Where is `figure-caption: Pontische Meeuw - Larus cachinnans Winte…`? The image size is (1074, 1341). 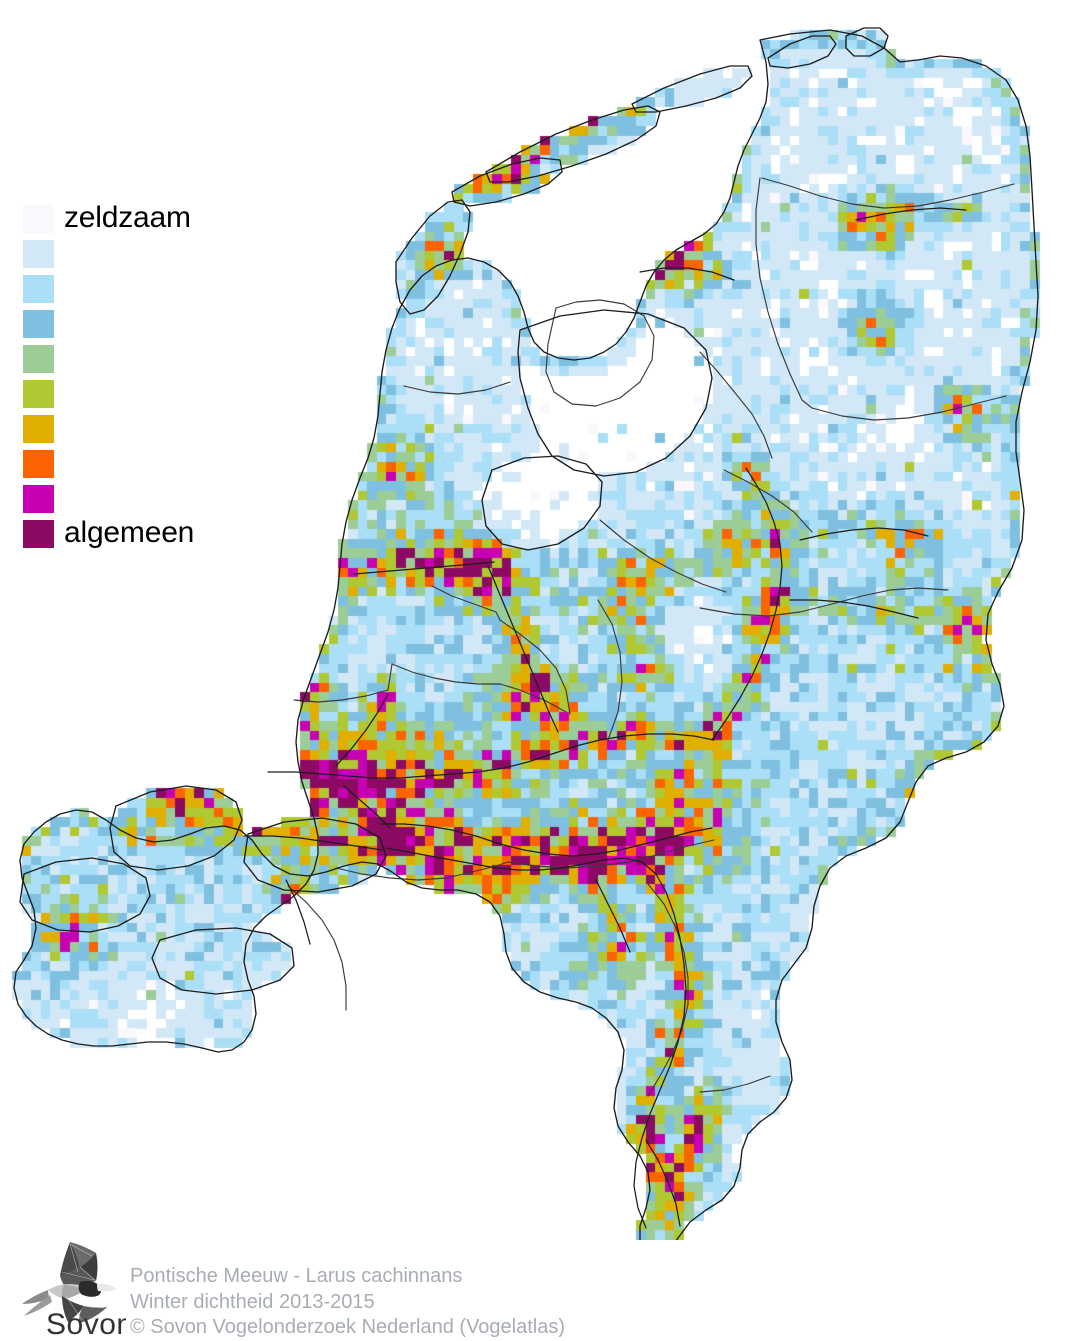
figure-caption: Pontische Meeuw - Larus cachinnans Winte… is located at coordinates (347, 1302).